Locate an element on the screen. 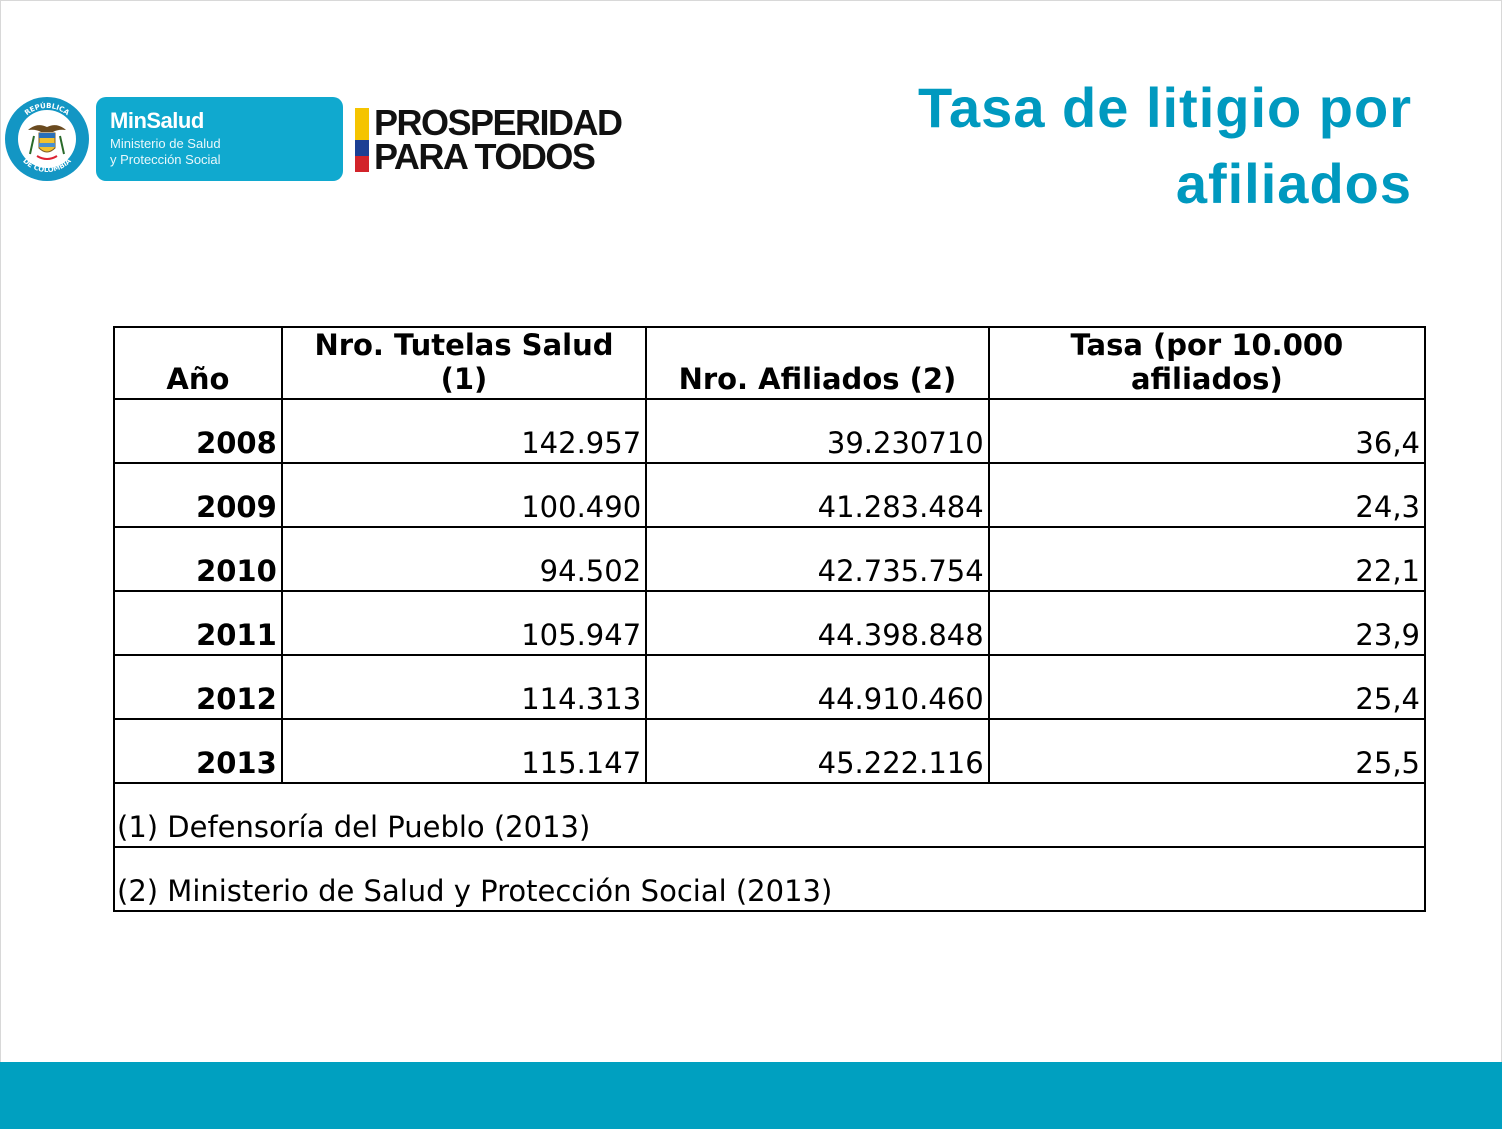 Image resolution: width=1502 pixels, height=1129 pixels. colombia-seal-logo: REPÚBLICA DE COLOMBIA is located at coordinates (47, 139).